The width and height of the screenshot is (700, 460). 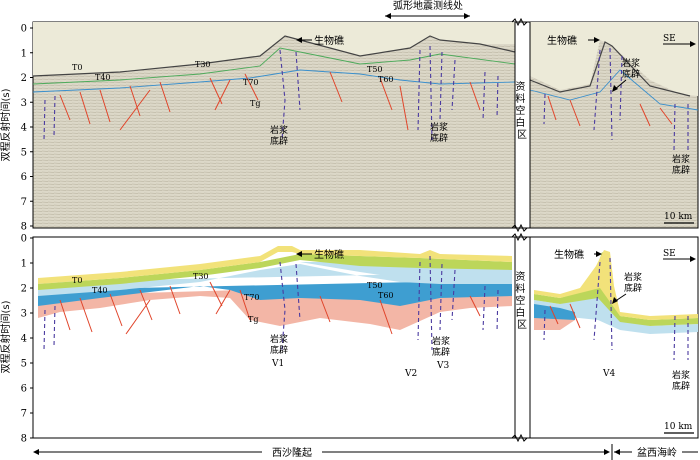 What do you see at coordinates (614, 337) in the screenshot?
I see `lower-right-frame` at bounding box center [614, 337].